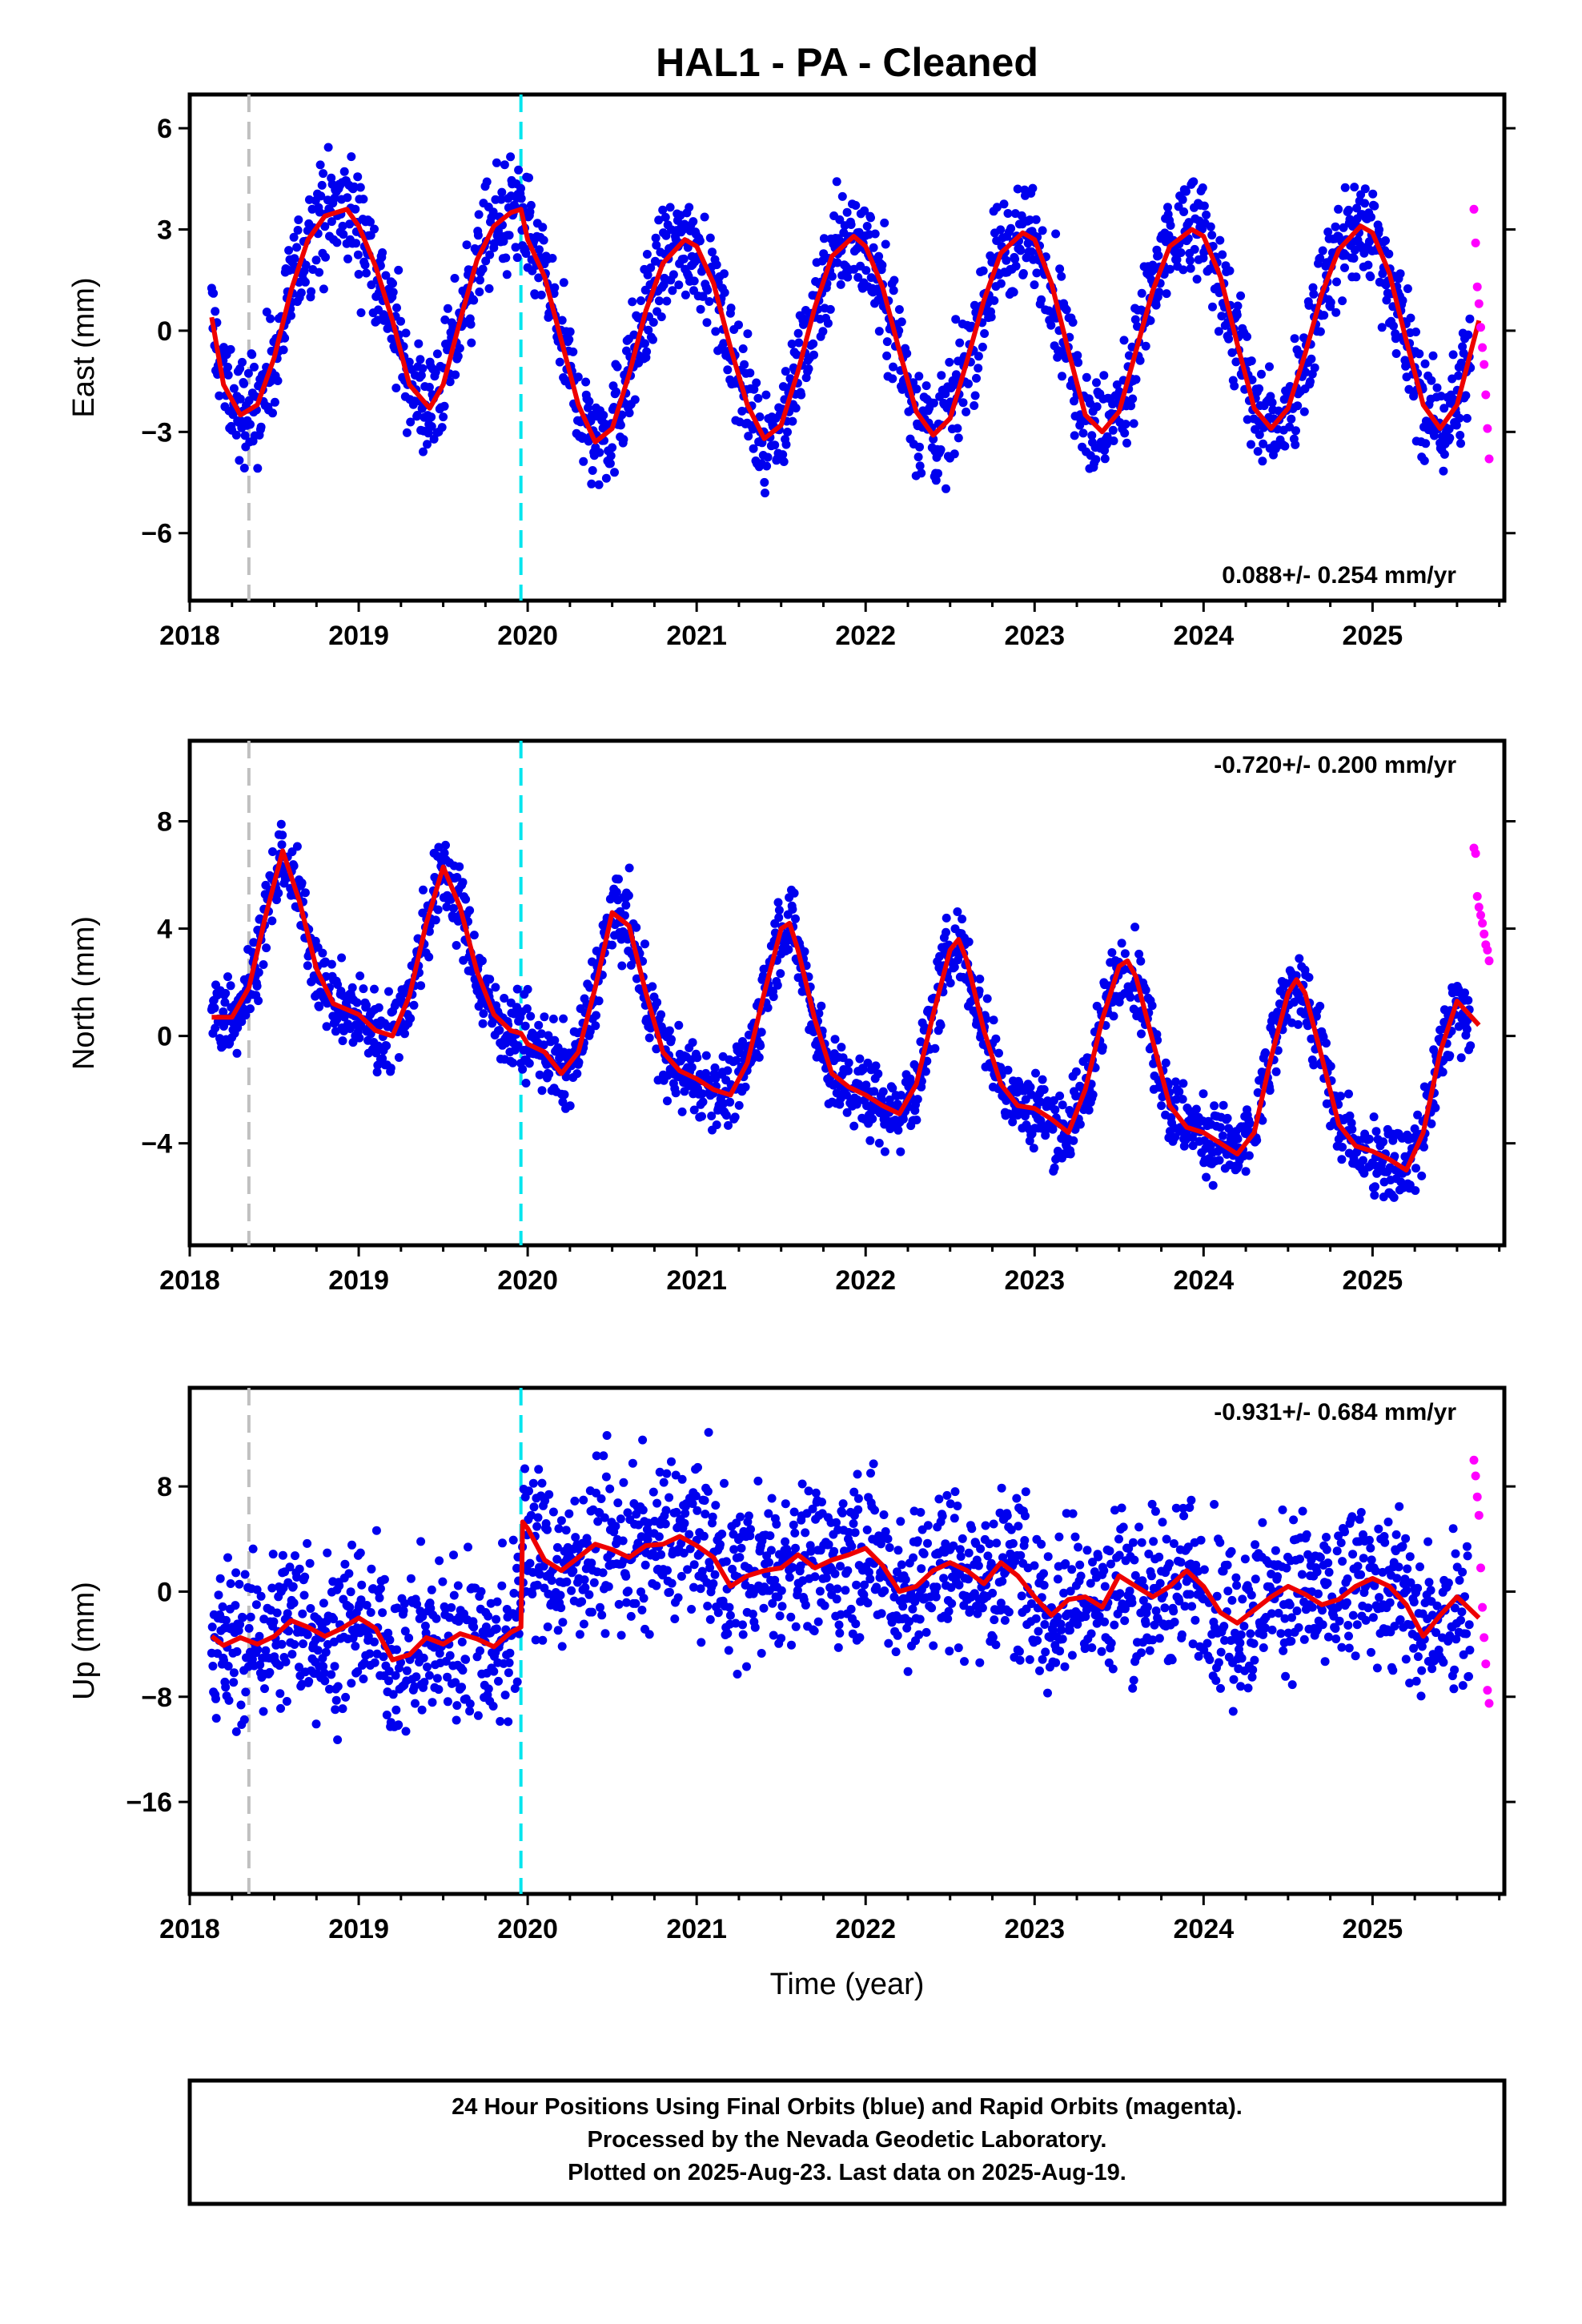 The height and width of the screenshot is (2324, 1582). Describe the element at coordinates (1335, 765) in the screenshot. I see `north-rate-label: -0.720+/- 0.200 mm/yr` at that location.